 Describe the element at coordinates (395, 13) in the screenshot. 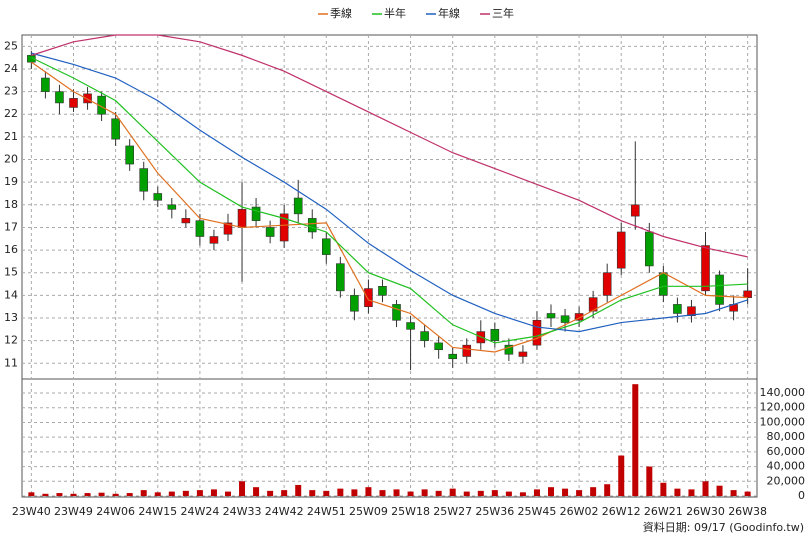

I see `legend-label: 半年` at that location.